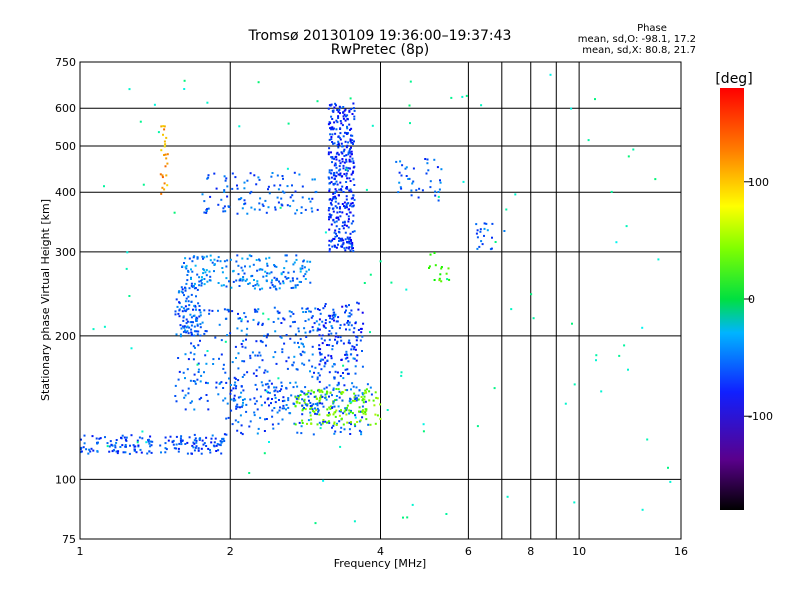 This screenshot has height=600, width=800. Describe the element at coordinates (732, 299) in the screenshot. I see `colorbar` at that location.